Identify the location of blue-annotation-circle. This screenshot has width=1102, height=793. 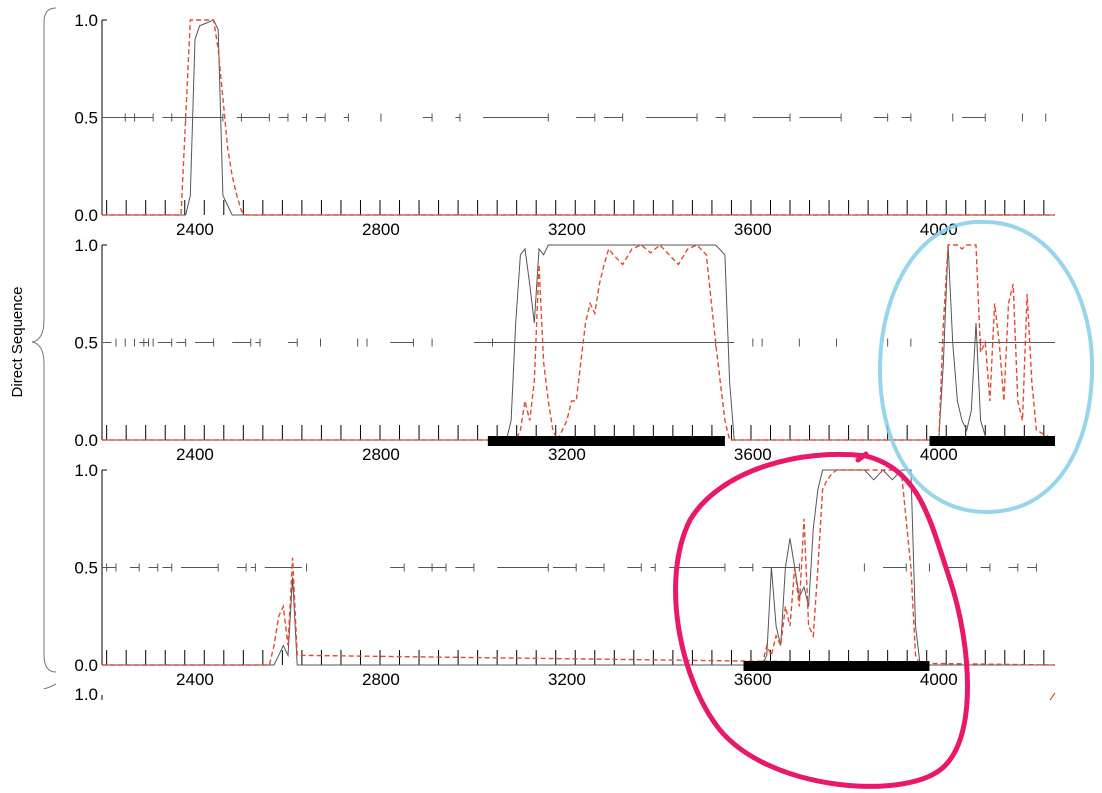
(986, 367).